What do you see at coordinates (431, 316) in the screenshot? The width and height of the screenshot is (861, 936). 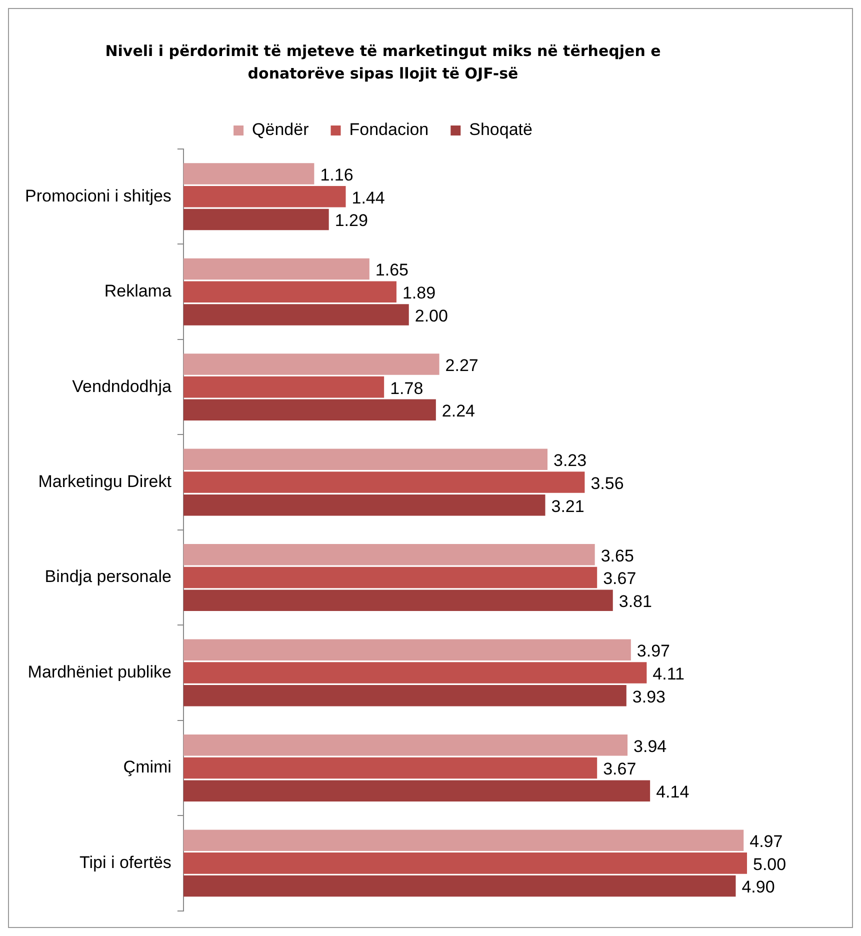 I see `data-label: 2.00` at bounding box center [431, 316].